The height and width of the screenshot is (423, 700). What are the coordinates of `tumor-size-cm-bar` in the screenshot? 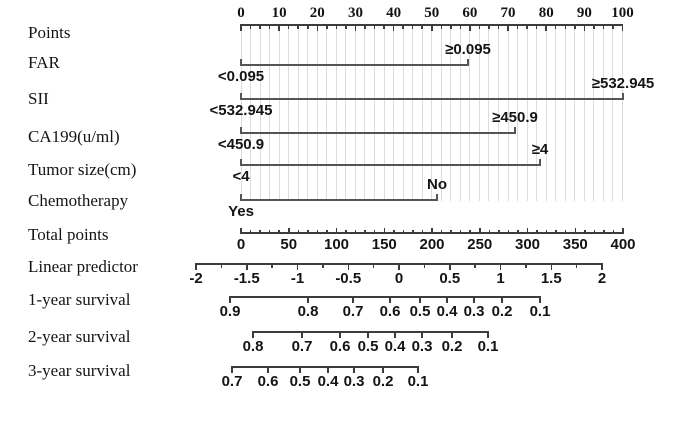 It's located at (390, 165).